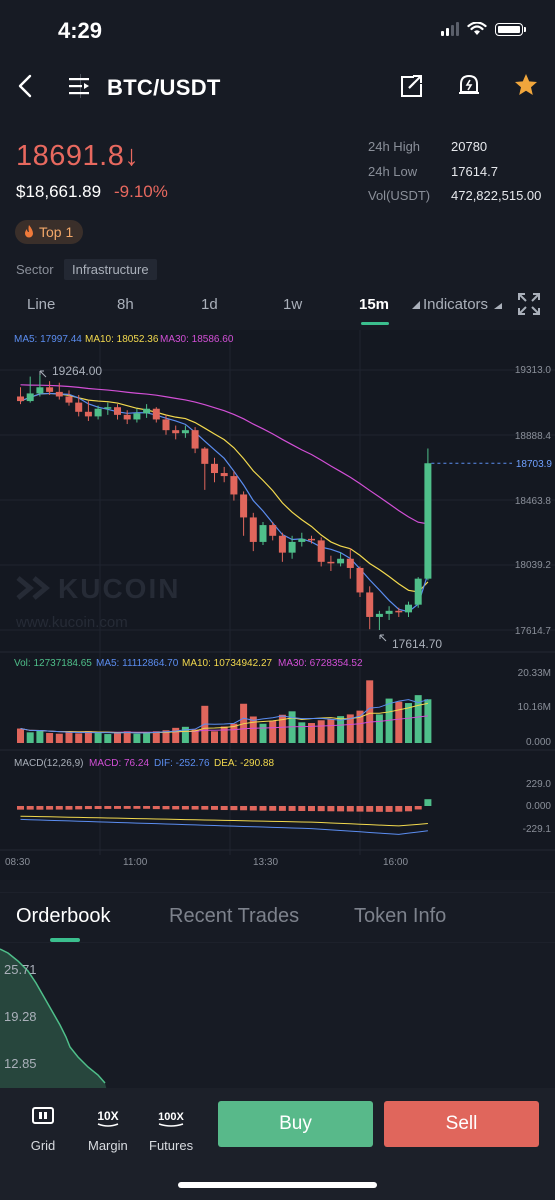 The width and height of the screenshot is (555, 1200). I want to click on stat-label-low: 24h Low, so click(393, 171).